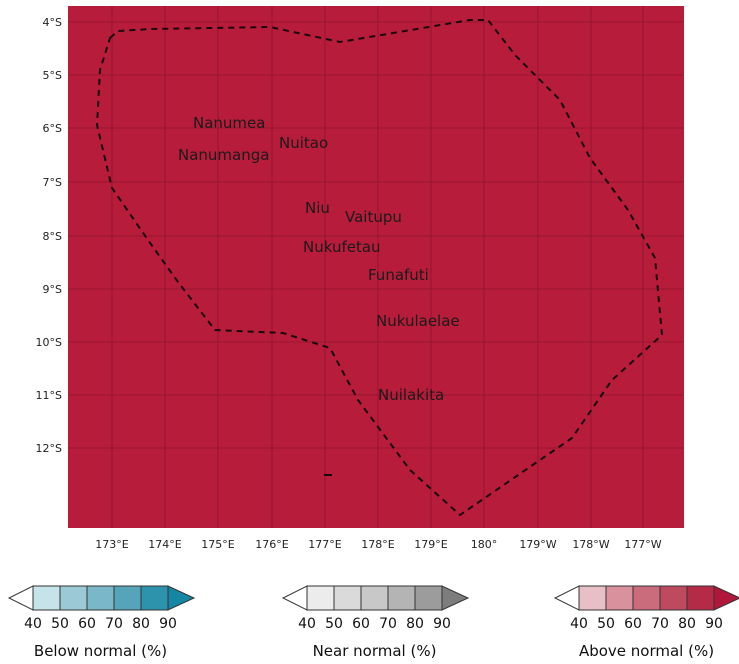  What do you see at coordinates (223, 155) in the screenshot?
I see `island-label: Nanumanga` at bounding box center [223, 155].